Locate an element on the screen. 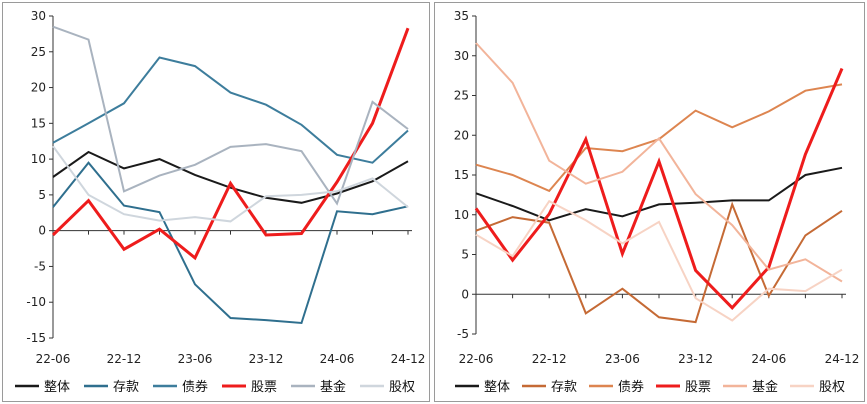 The width and height of the screenshot is (867, 404). y-tick-label: -15 is located at coordinates (36, 338).